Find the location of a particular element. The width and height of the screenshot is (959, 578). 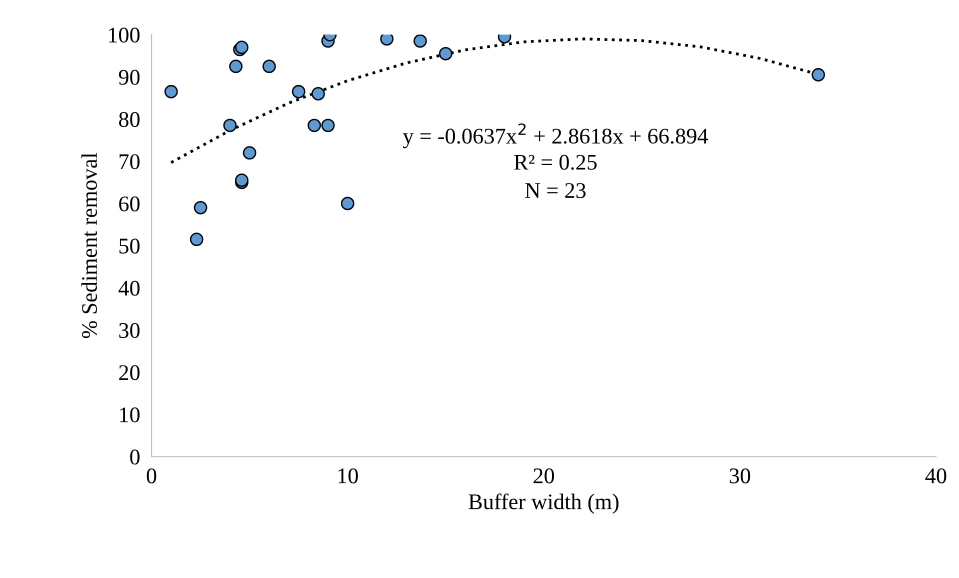

y-tick-label: 20 is located at coordinates (129, 372).